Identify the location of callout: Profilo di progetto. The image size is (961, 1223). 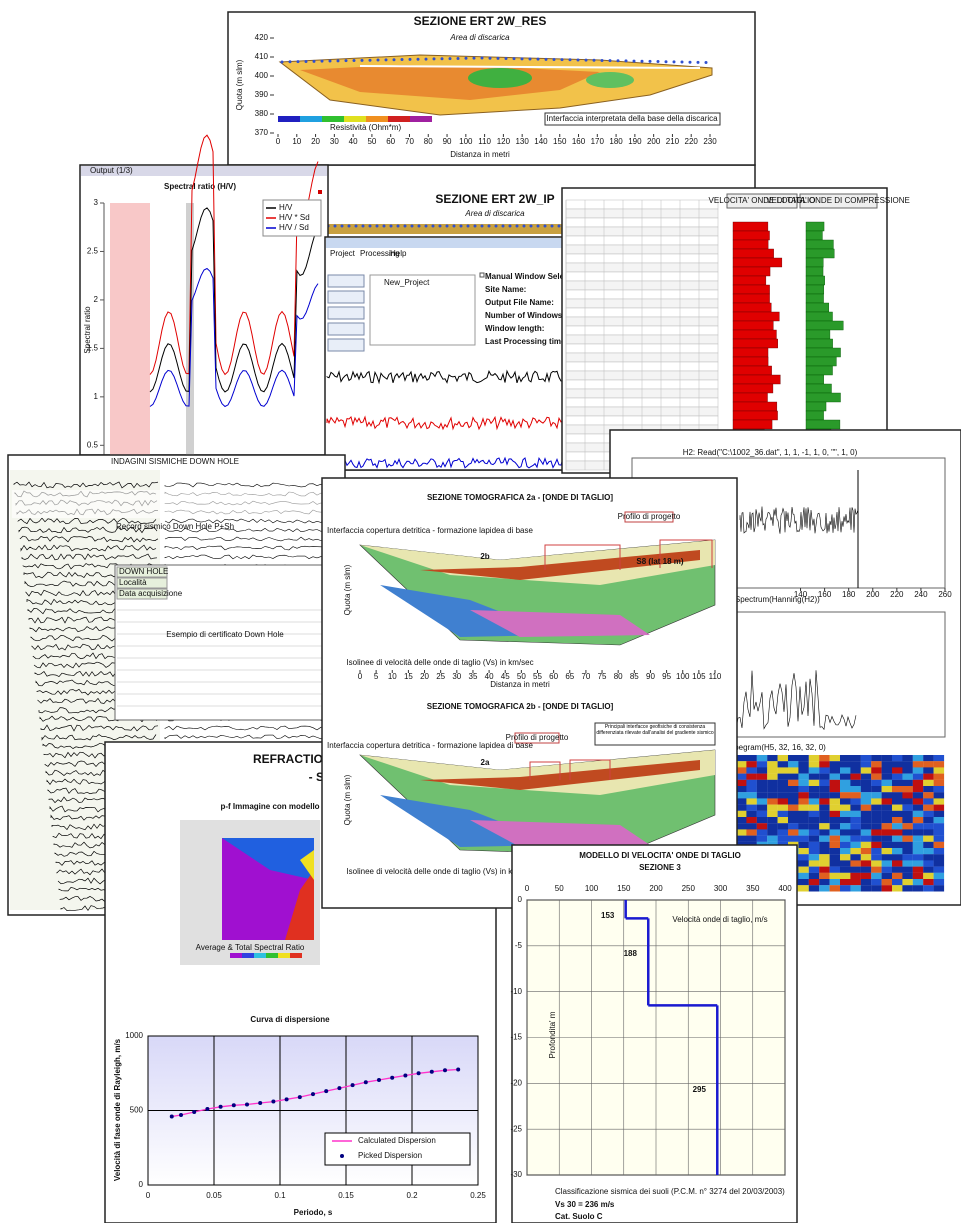
(649, 516).